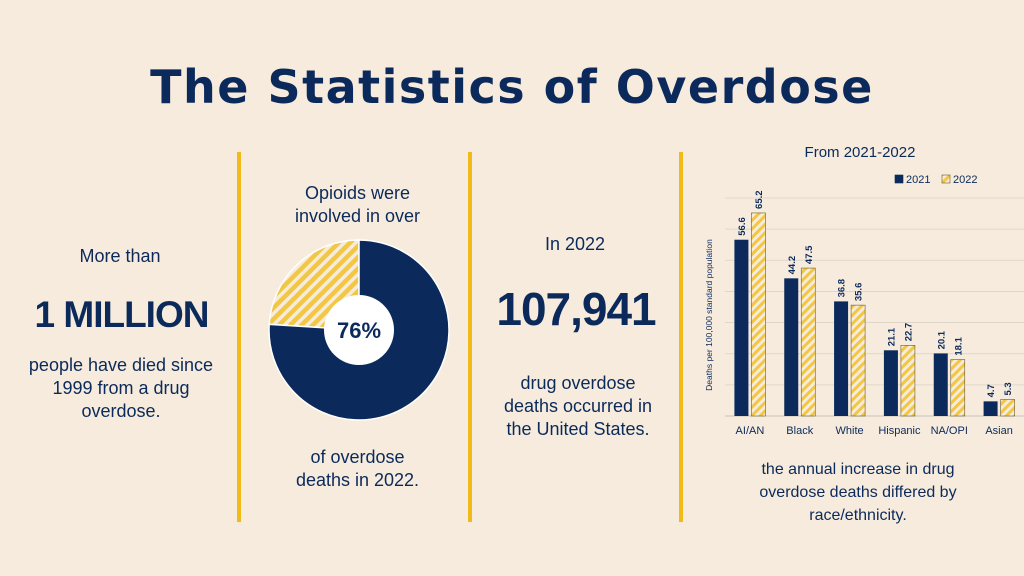  Describe the element at coordinates (575, 244) in the screenshot. I see `col3-lead: In 2022` at that location.